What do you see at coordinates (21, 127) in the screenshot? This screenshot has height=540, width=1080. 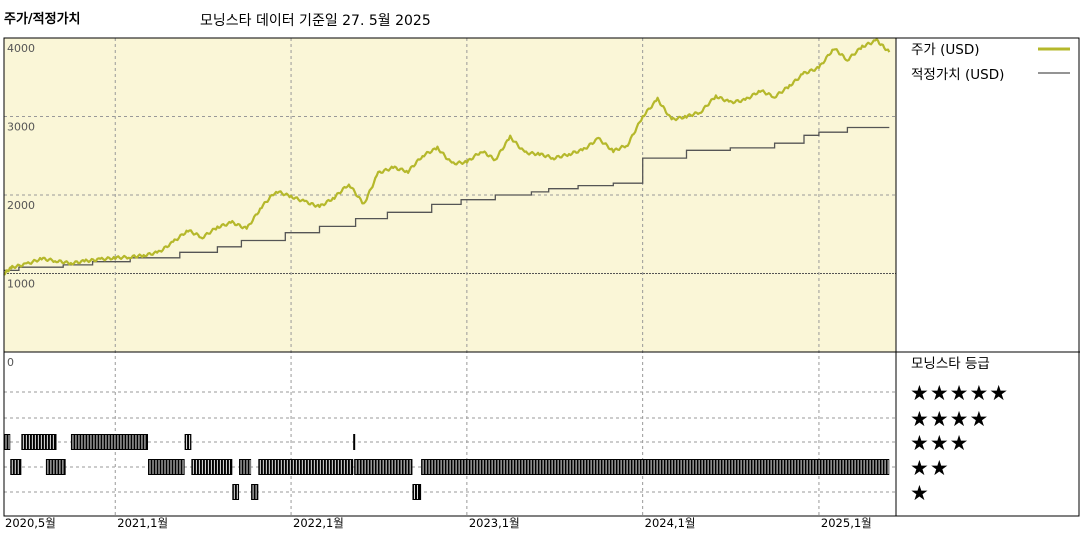 I see `y-tick-label: 3000` at bounding box center [21, 127].